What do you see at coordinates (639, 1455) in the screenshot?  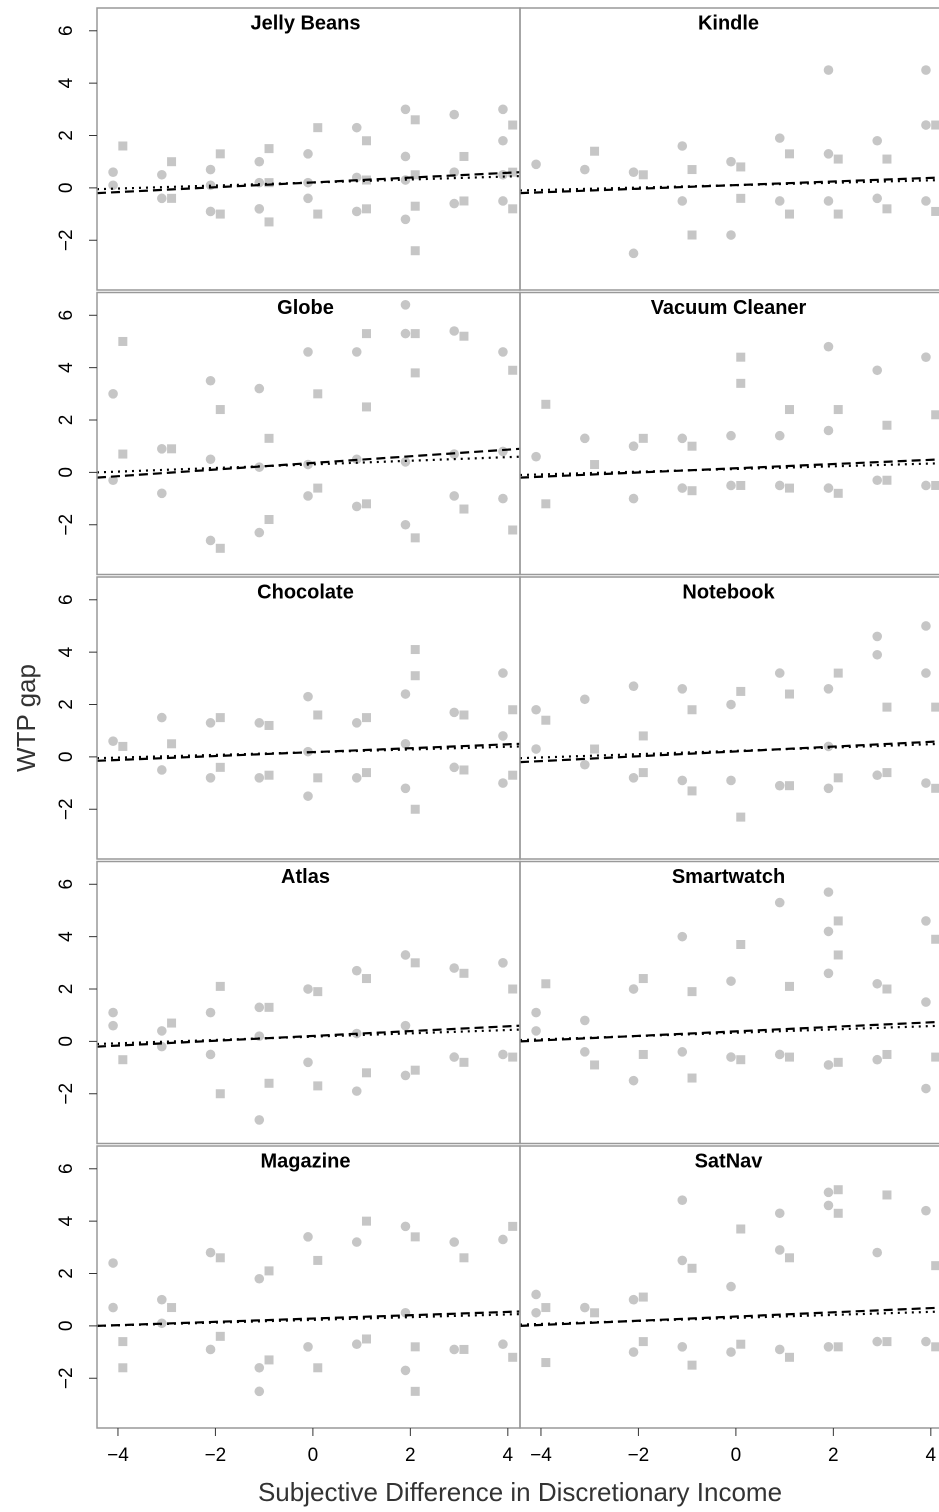 I see `x-tick-label: −2` at bounding box center [639, 1455].